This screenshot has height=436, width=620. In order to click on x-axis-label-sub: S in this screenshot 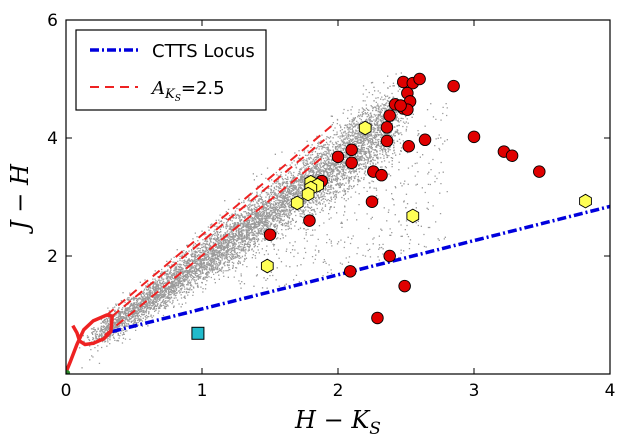, I will do `click(375, 427)`.